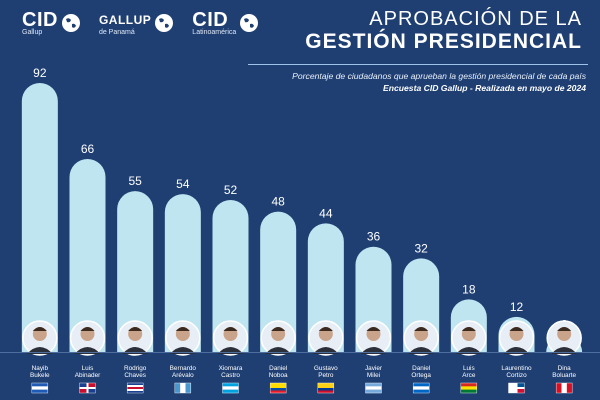 This screenshot has width=600, height=400. I want to click on tick-label: Javier, so click(374, 368).